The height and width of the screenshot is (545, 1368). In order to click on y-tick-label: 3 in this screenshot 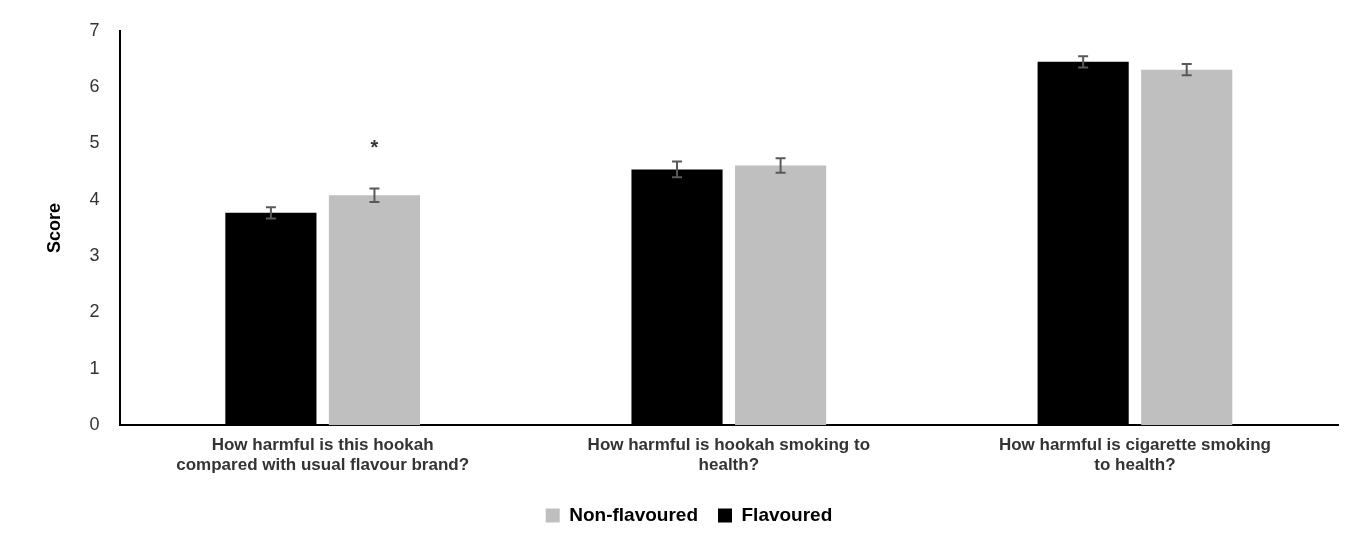, I will do `click(94, 255)`.